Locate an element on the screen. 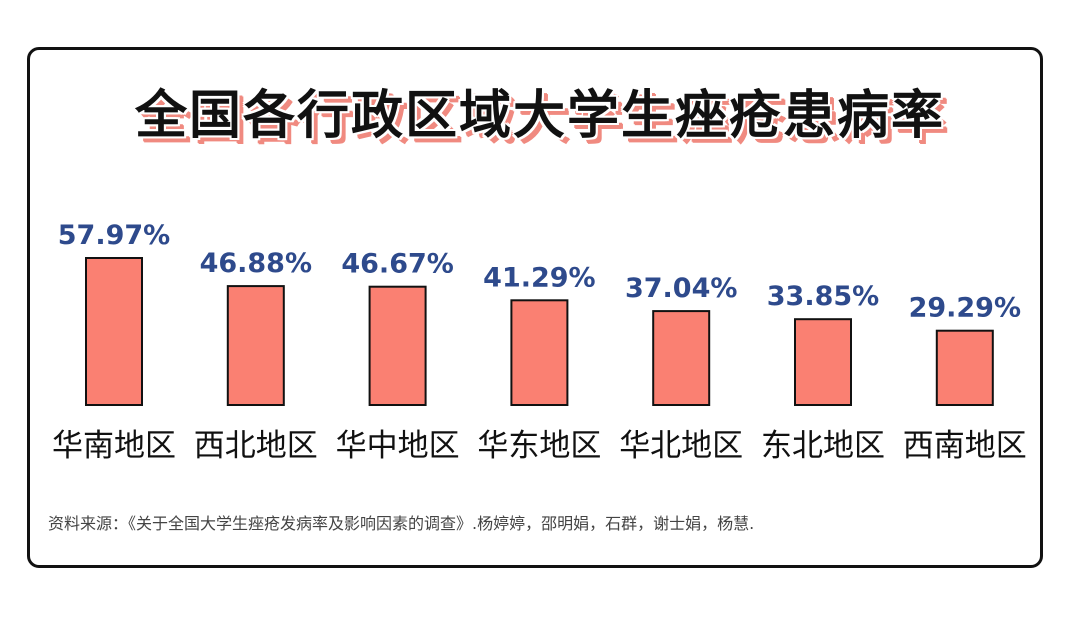 Image resolution: width=1080 pixels, height=617 pixels. value-label-3: 46.67% is located at coordinates (397, 264).